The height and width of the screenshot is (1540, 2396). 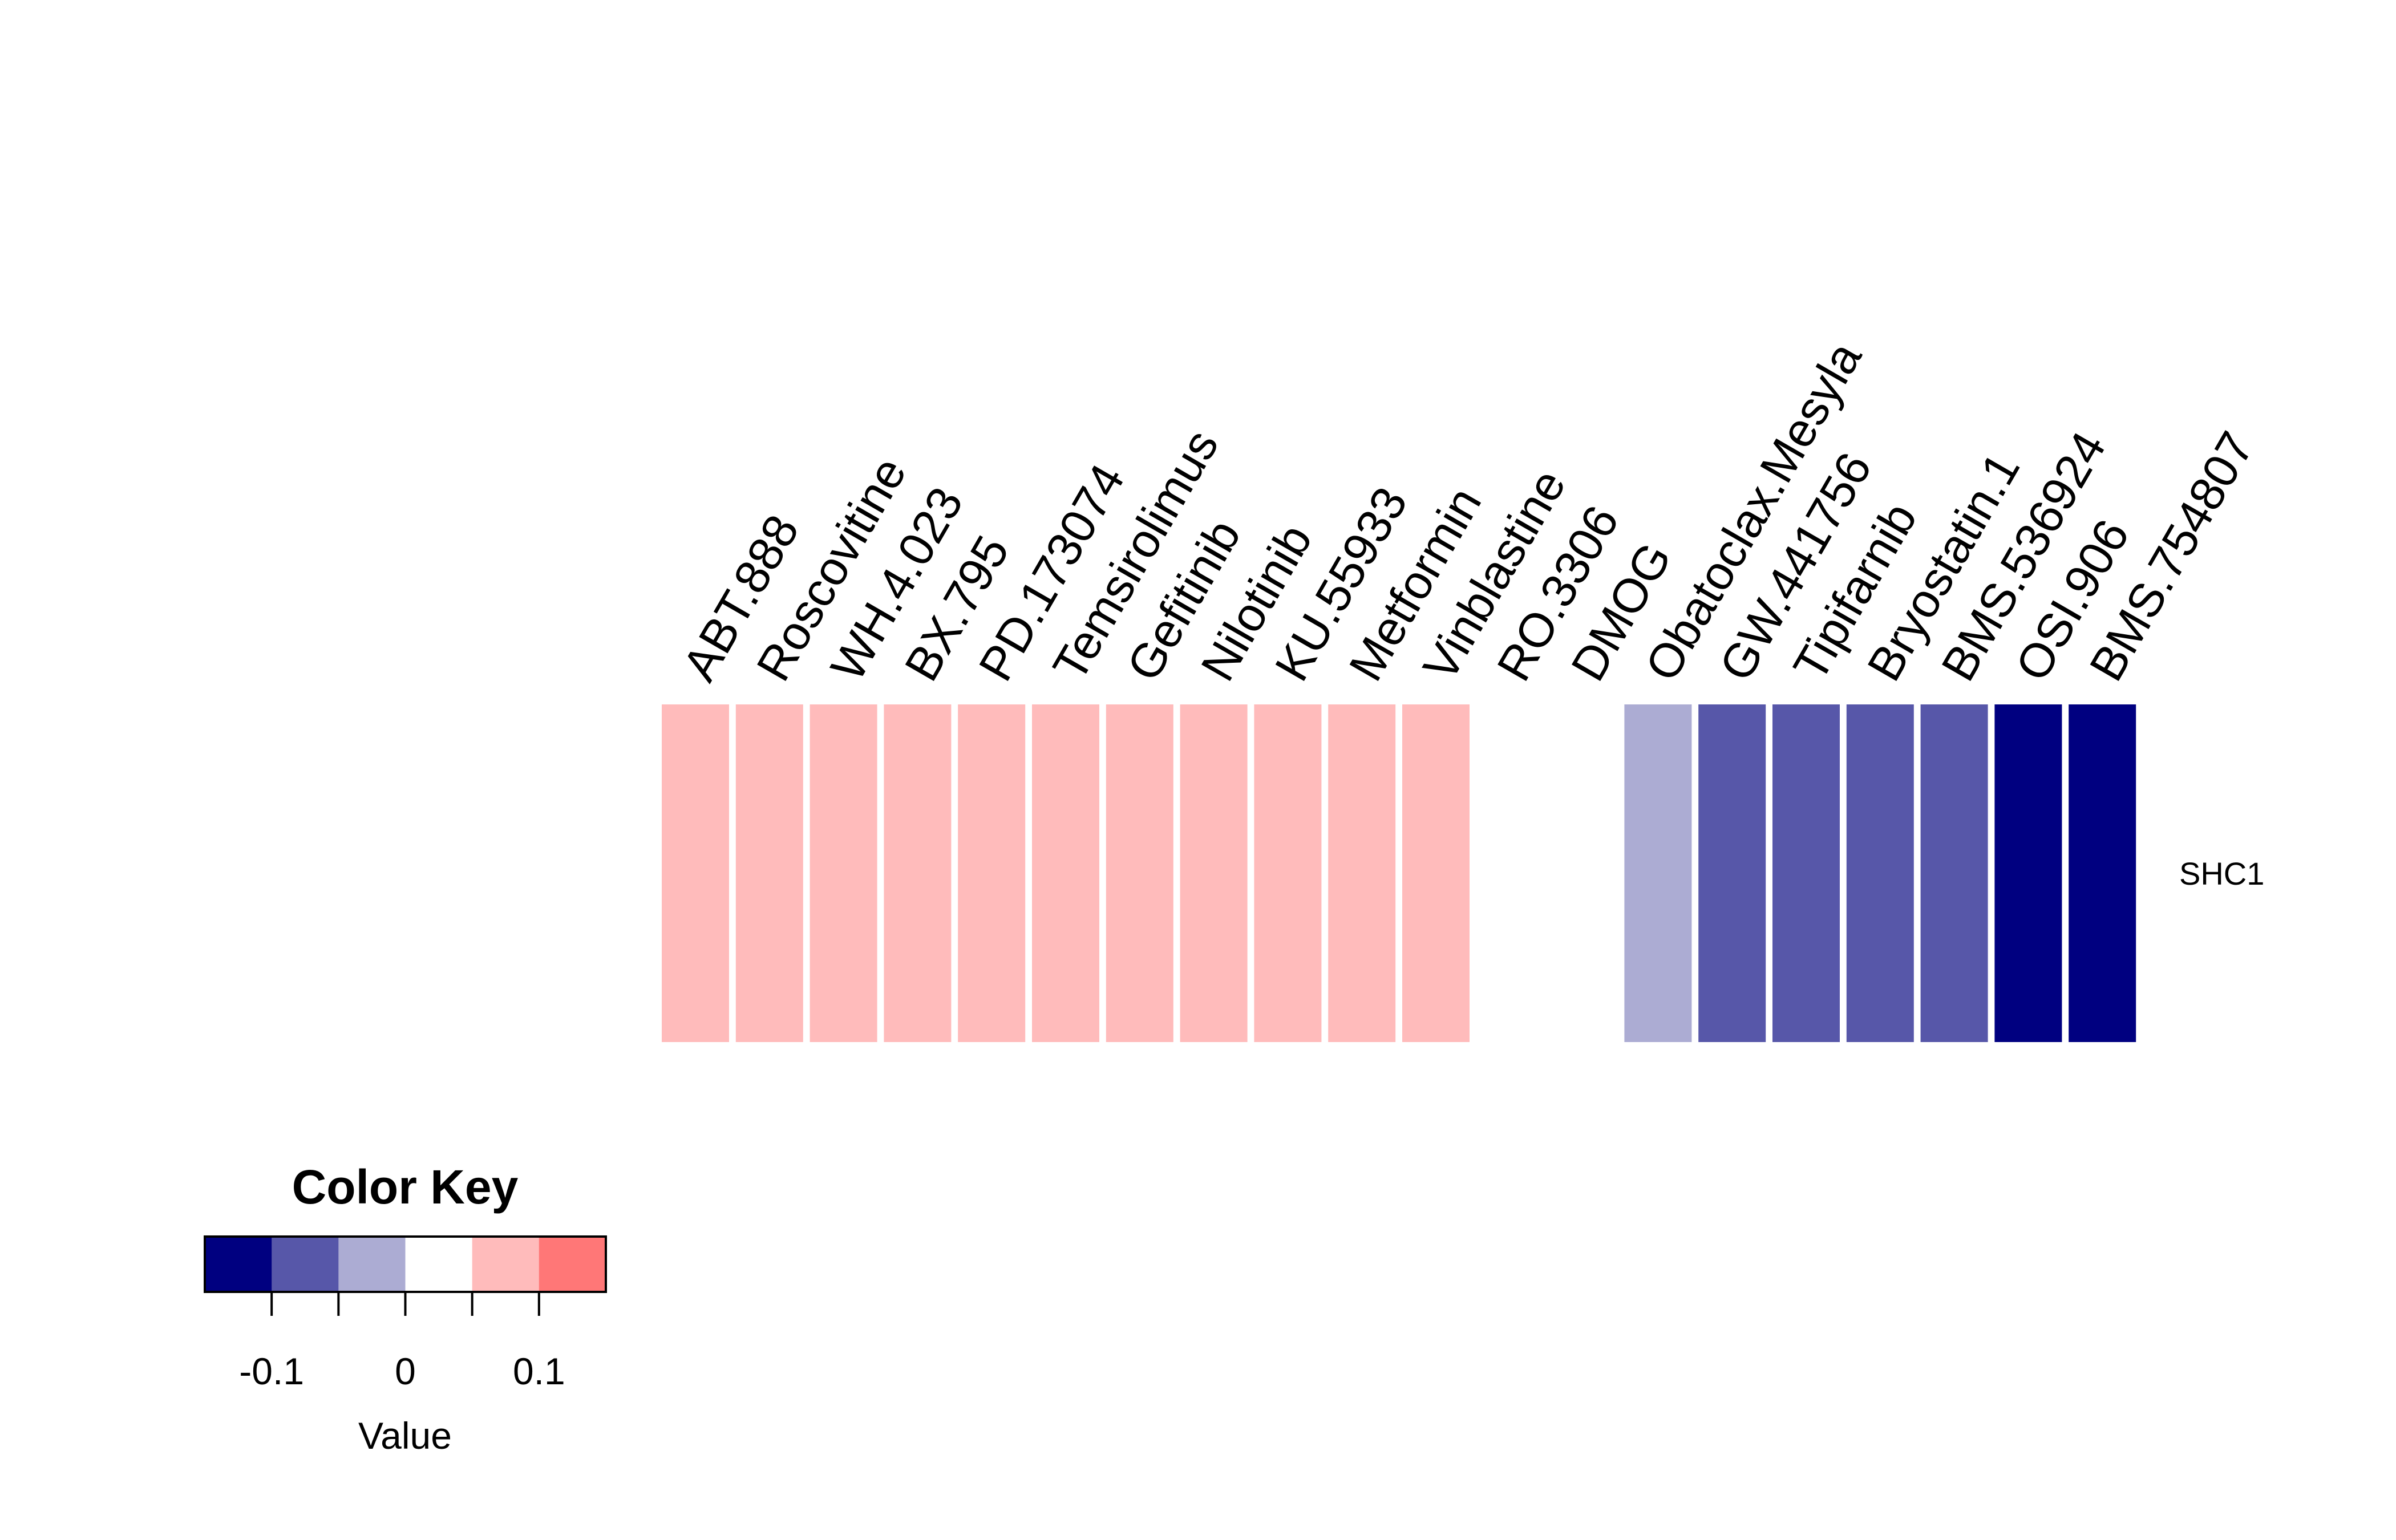 What do you see at coordinates (539, 1371) in the screenshot?
I see `color-key-tick-label: 0.1` at bounding box center [539, 1371].